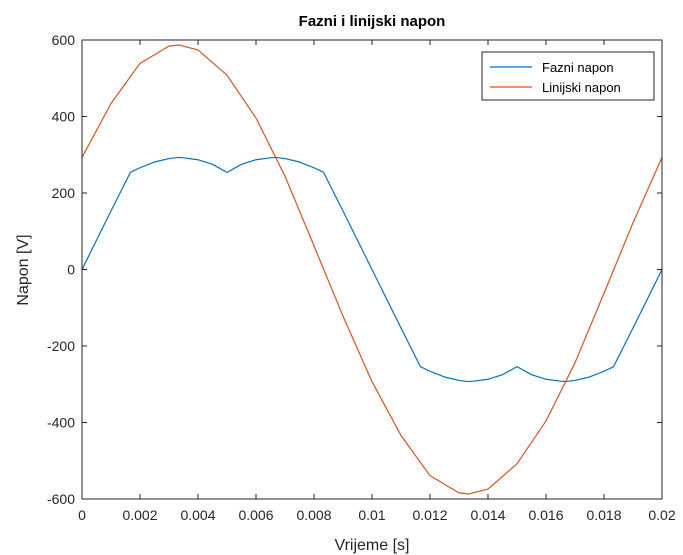  Describe the element at coordinates (255, 515) in the screenshot. I see `x-tick-label: 0.006` at that location.